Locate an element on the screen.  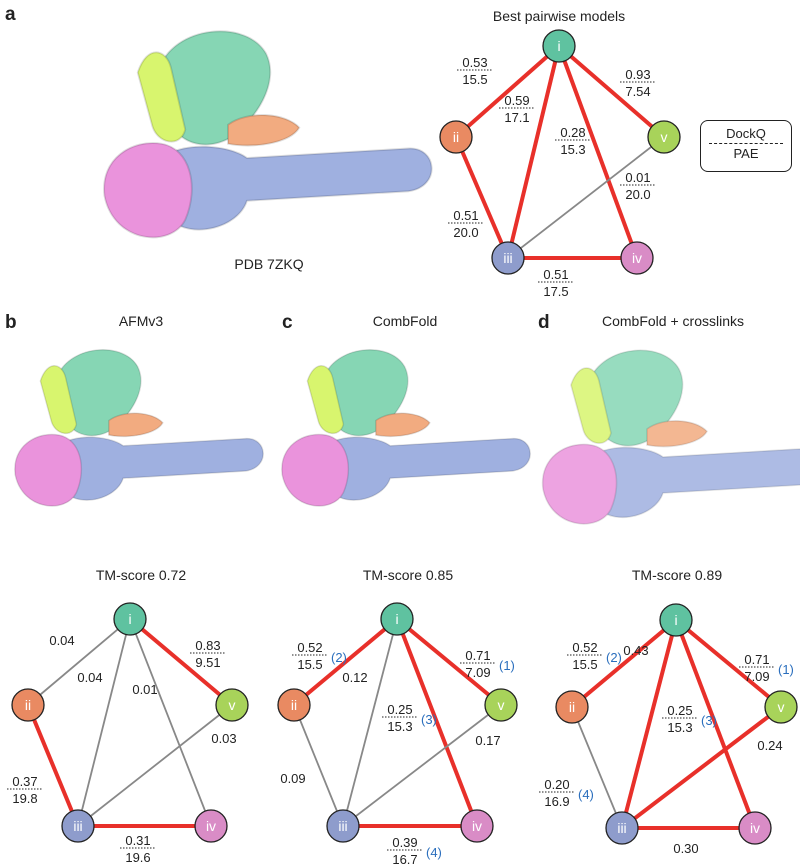
dockq-label-i-v: 0.93 is located at coordinates (637, 74).